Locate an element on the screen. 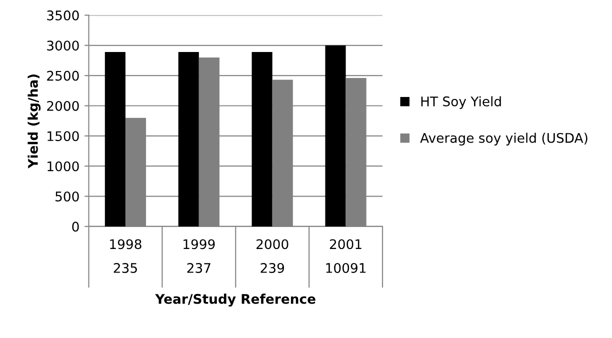 This screenshot has height=338, width=612. y-tick-label: 2000 is located at coordinates (63, 105).